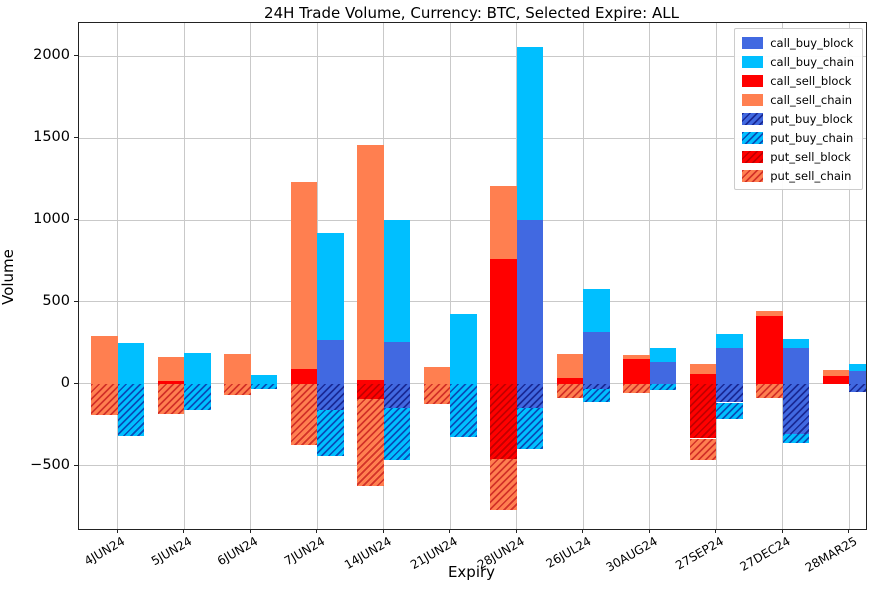  Describe the element at coordinates (753, 118) in the screenshot. I see `legend-swatch-put_buy_block` at that location.